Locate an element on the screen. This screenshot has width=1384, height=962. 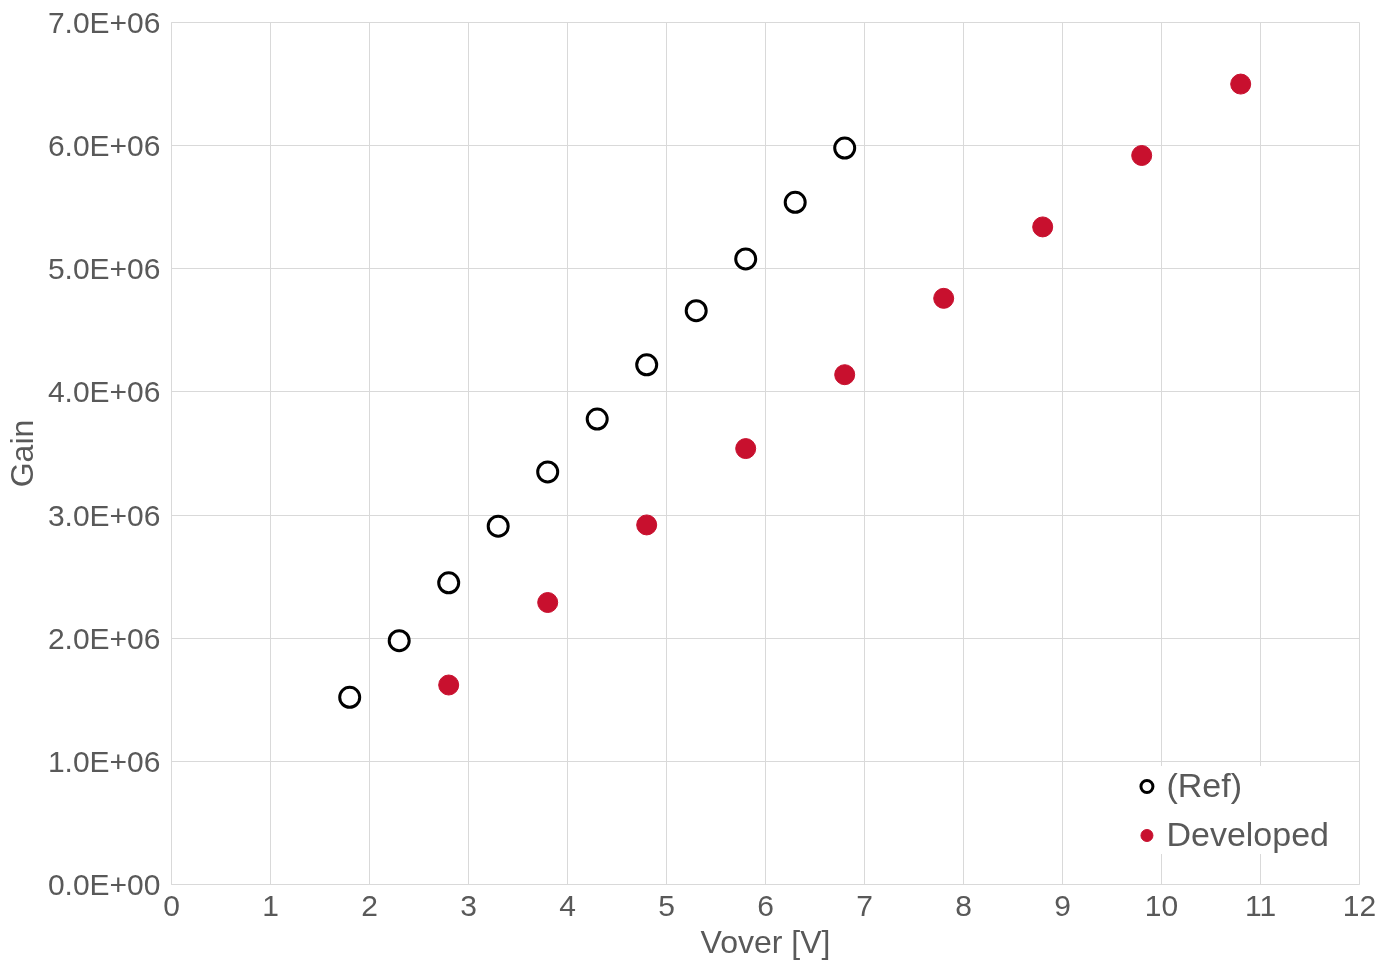
y-tick-label: 0.0E+00 is located at coordinates (104, 884).